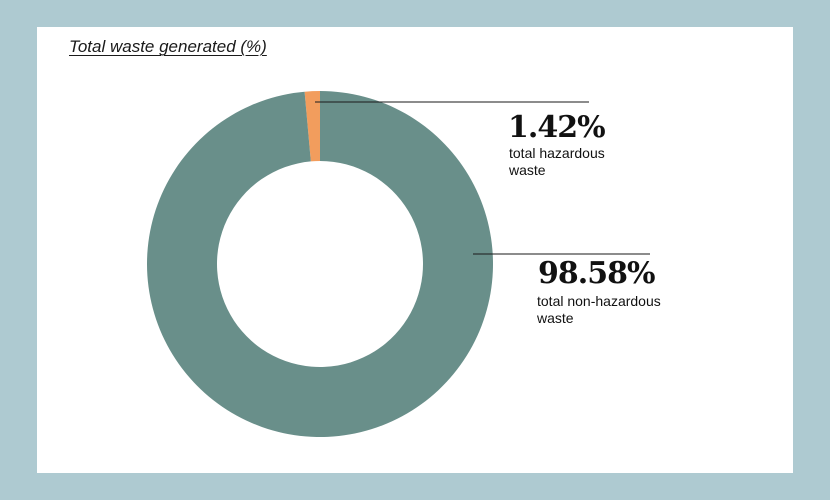  Describe the element at coordinates (312, 126) in the screenshot. I see `hazardous-slice` at that location.